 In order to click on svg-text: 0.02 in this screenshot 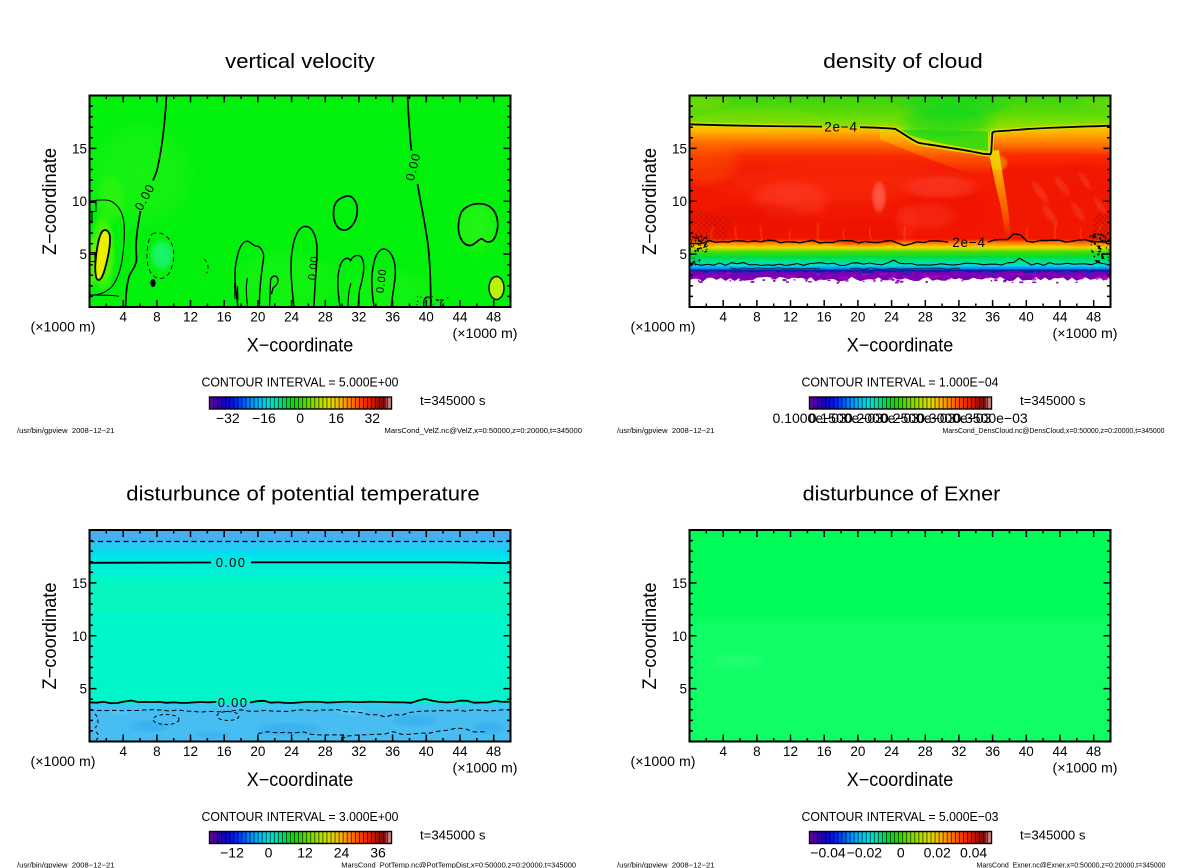, I will do `click(937, 852)`.